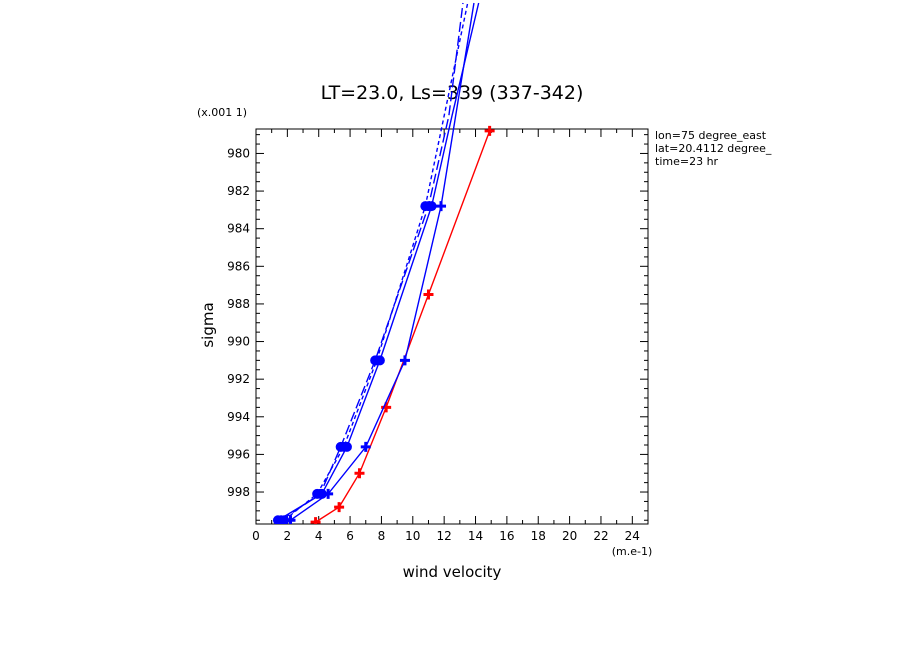  Describe the element at coordinates (288, 536) in the screenshot. I see `x-tick-label: 2` at that location.